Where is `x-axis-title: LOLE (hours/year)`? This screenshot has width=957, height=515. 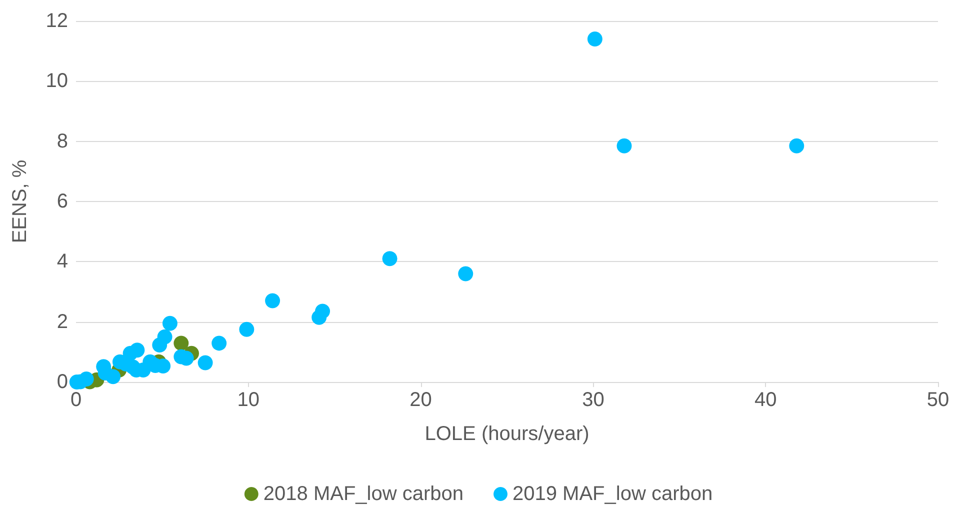
x-axis-title: LOLE (hours/year) is located at coordinates (507, 434).